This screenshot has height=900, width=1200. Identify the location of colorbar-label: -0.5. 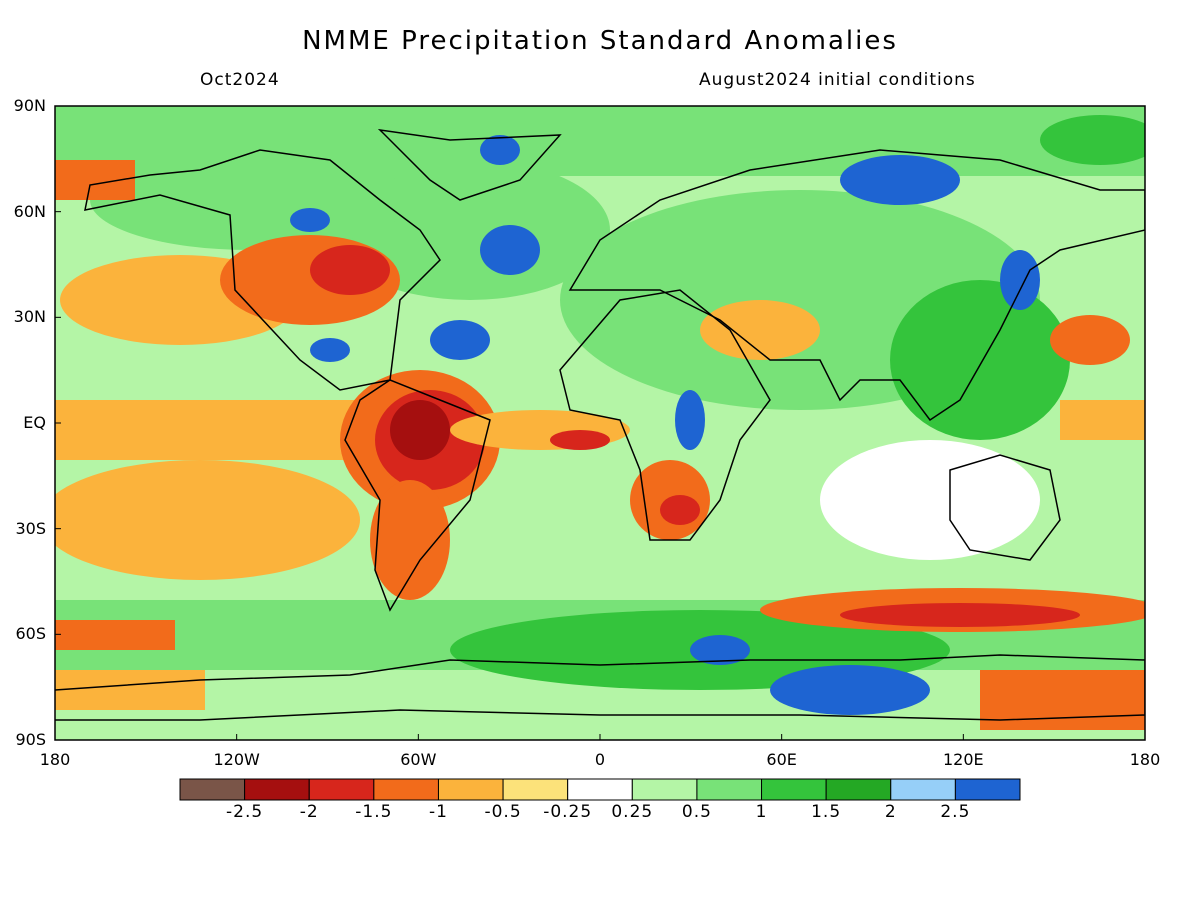
(503, 812).